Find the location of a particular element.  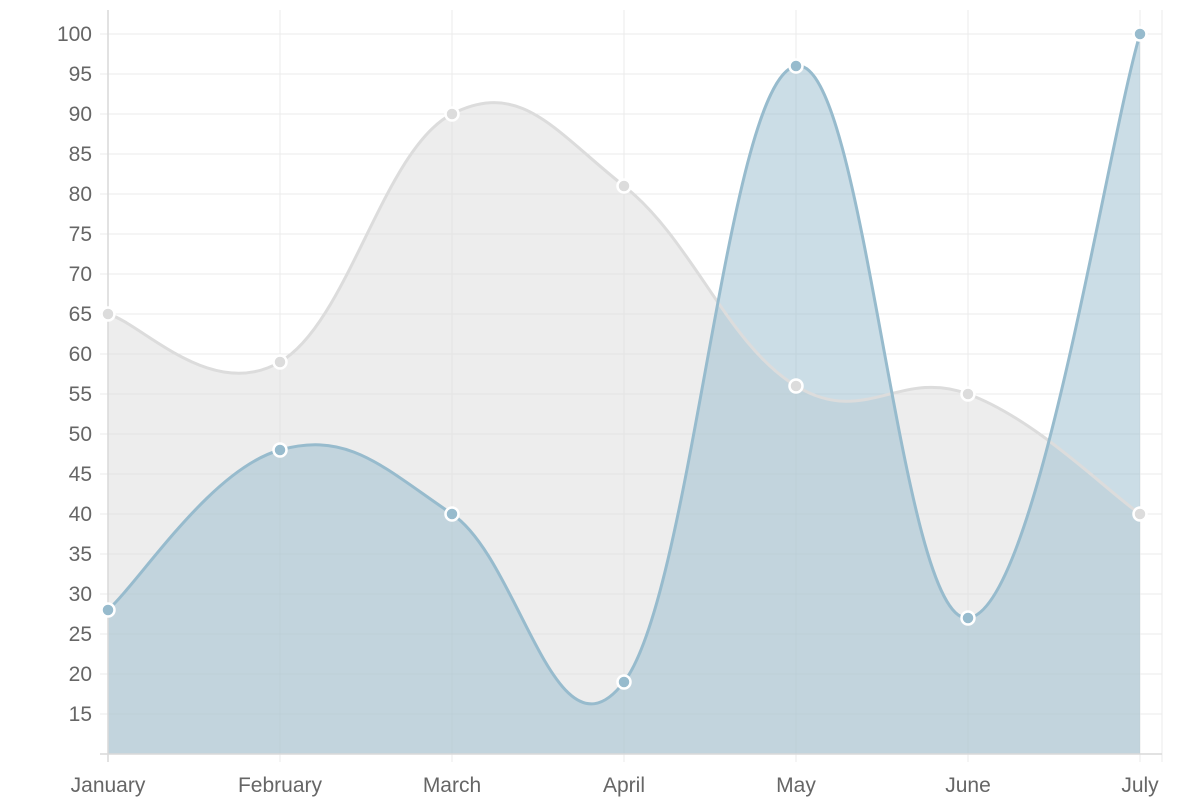

x-tick-label: January is located at coordinates (108, 785).